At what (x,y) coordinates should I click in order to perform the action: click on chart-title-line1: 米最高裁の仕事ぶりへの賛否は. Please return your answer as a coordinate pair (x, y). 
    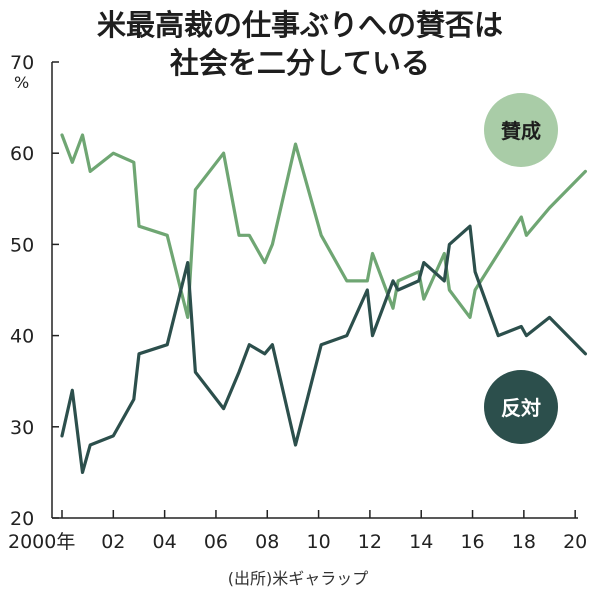
    Looking at the image, I should click on (299, 25).